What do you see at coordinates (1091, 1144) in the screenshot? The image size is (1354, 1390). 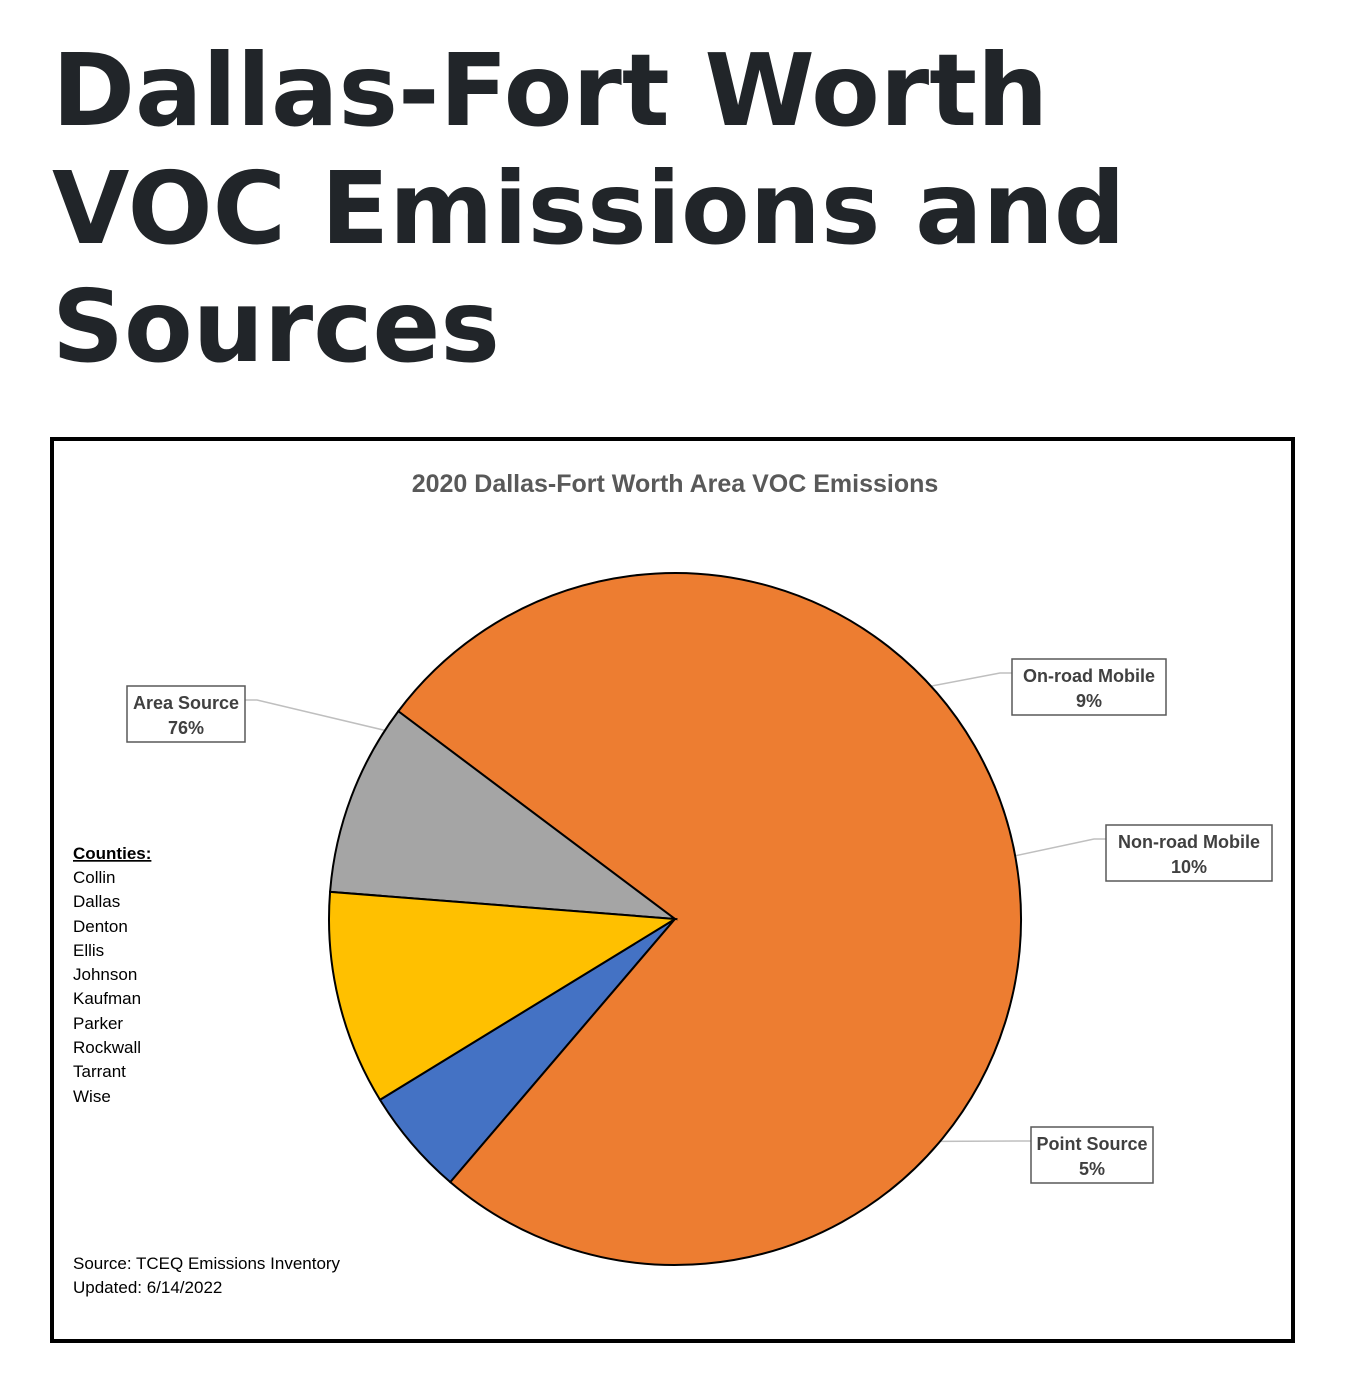 I see `data-label-name: Point Source` at bounding box center [1091, 1144].